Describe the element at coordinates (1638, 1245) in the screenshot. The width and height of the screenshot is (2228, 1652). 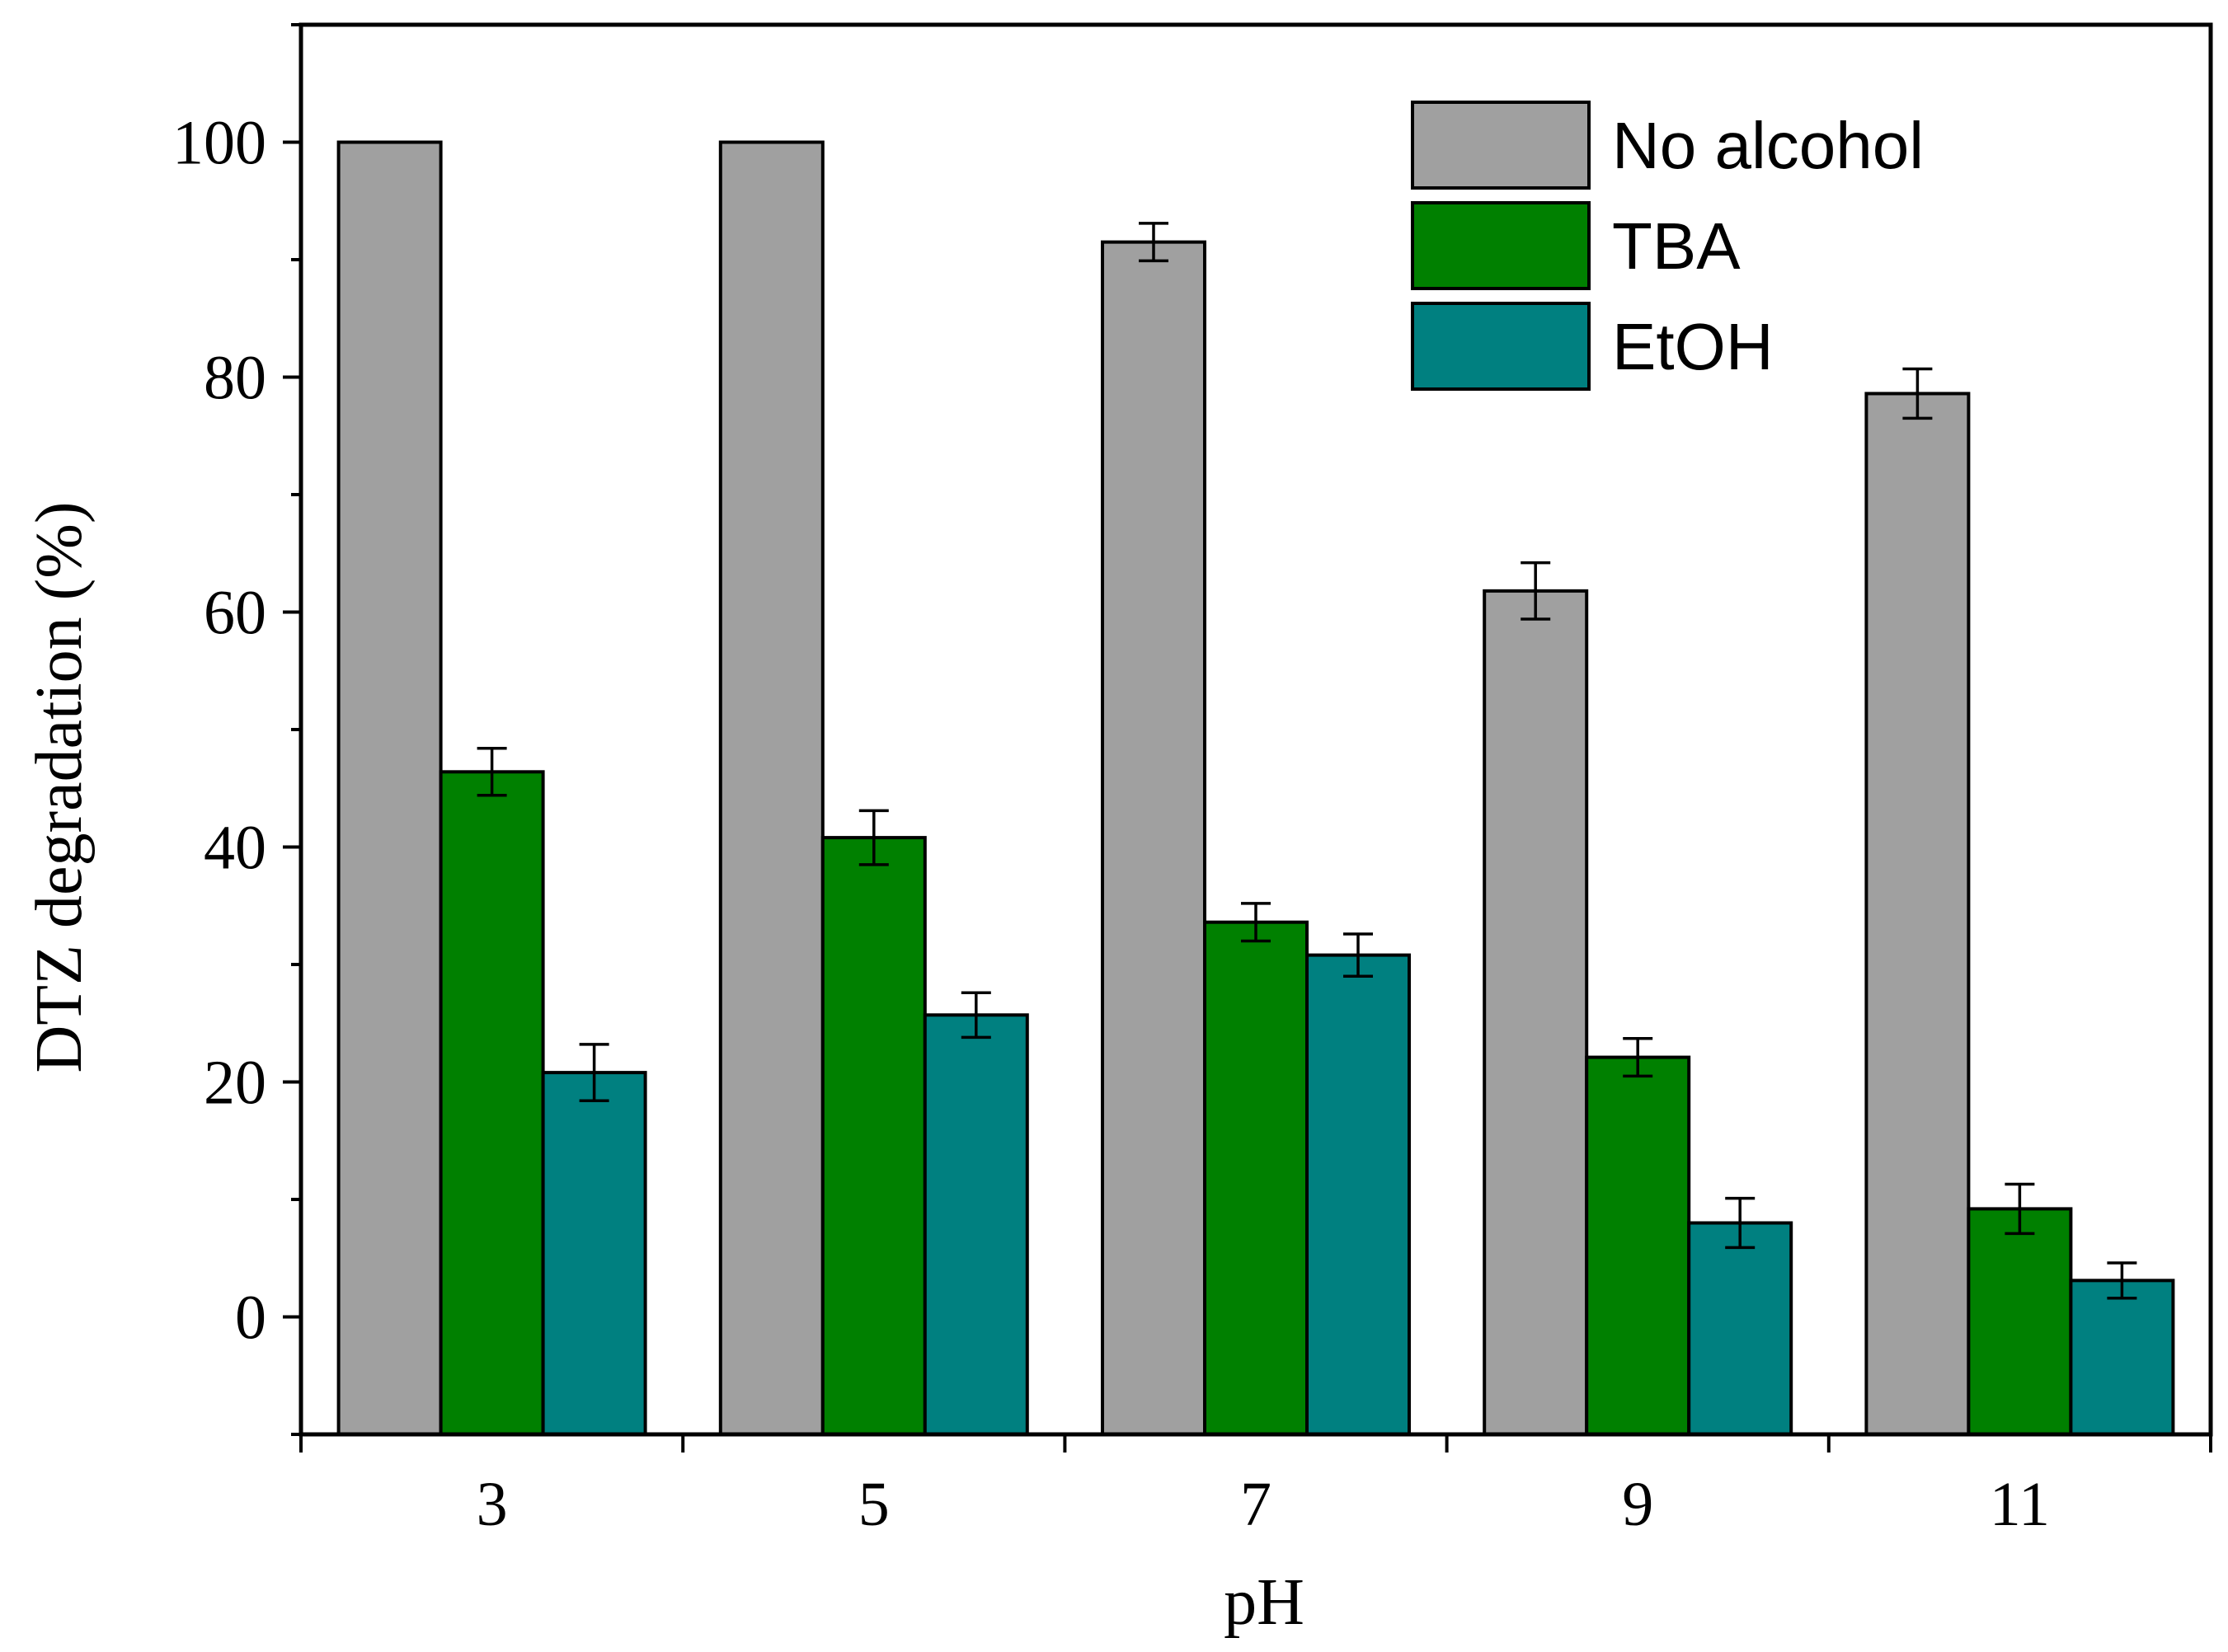
I see `bar-tba-ph9` at that location.